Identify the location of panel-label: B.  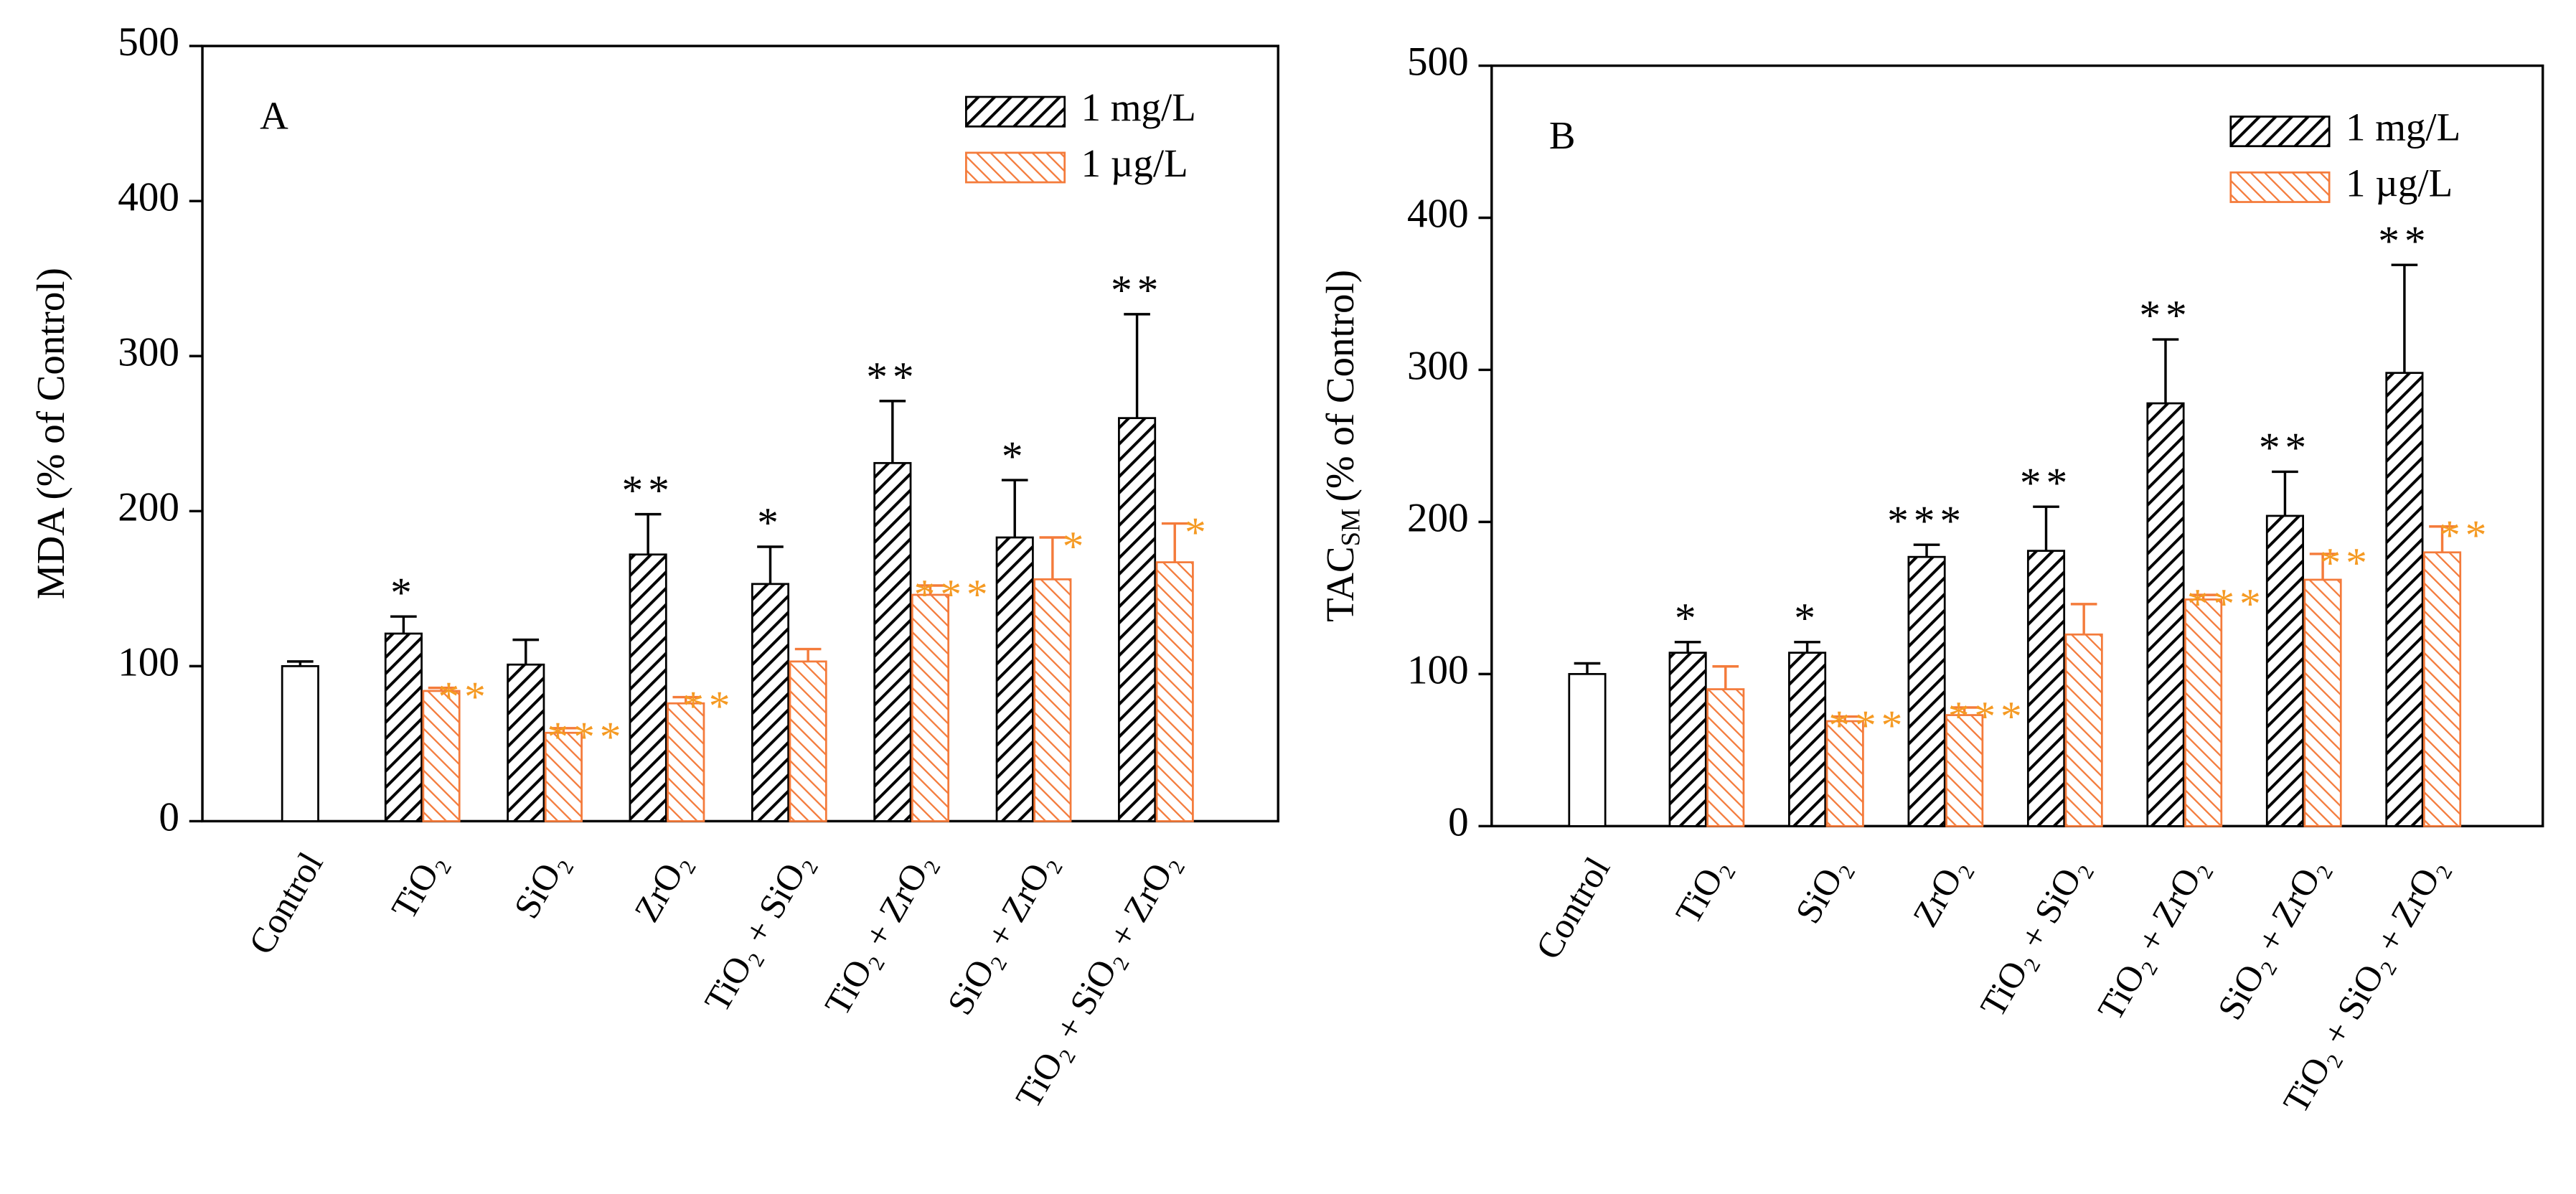
(1562, 135).